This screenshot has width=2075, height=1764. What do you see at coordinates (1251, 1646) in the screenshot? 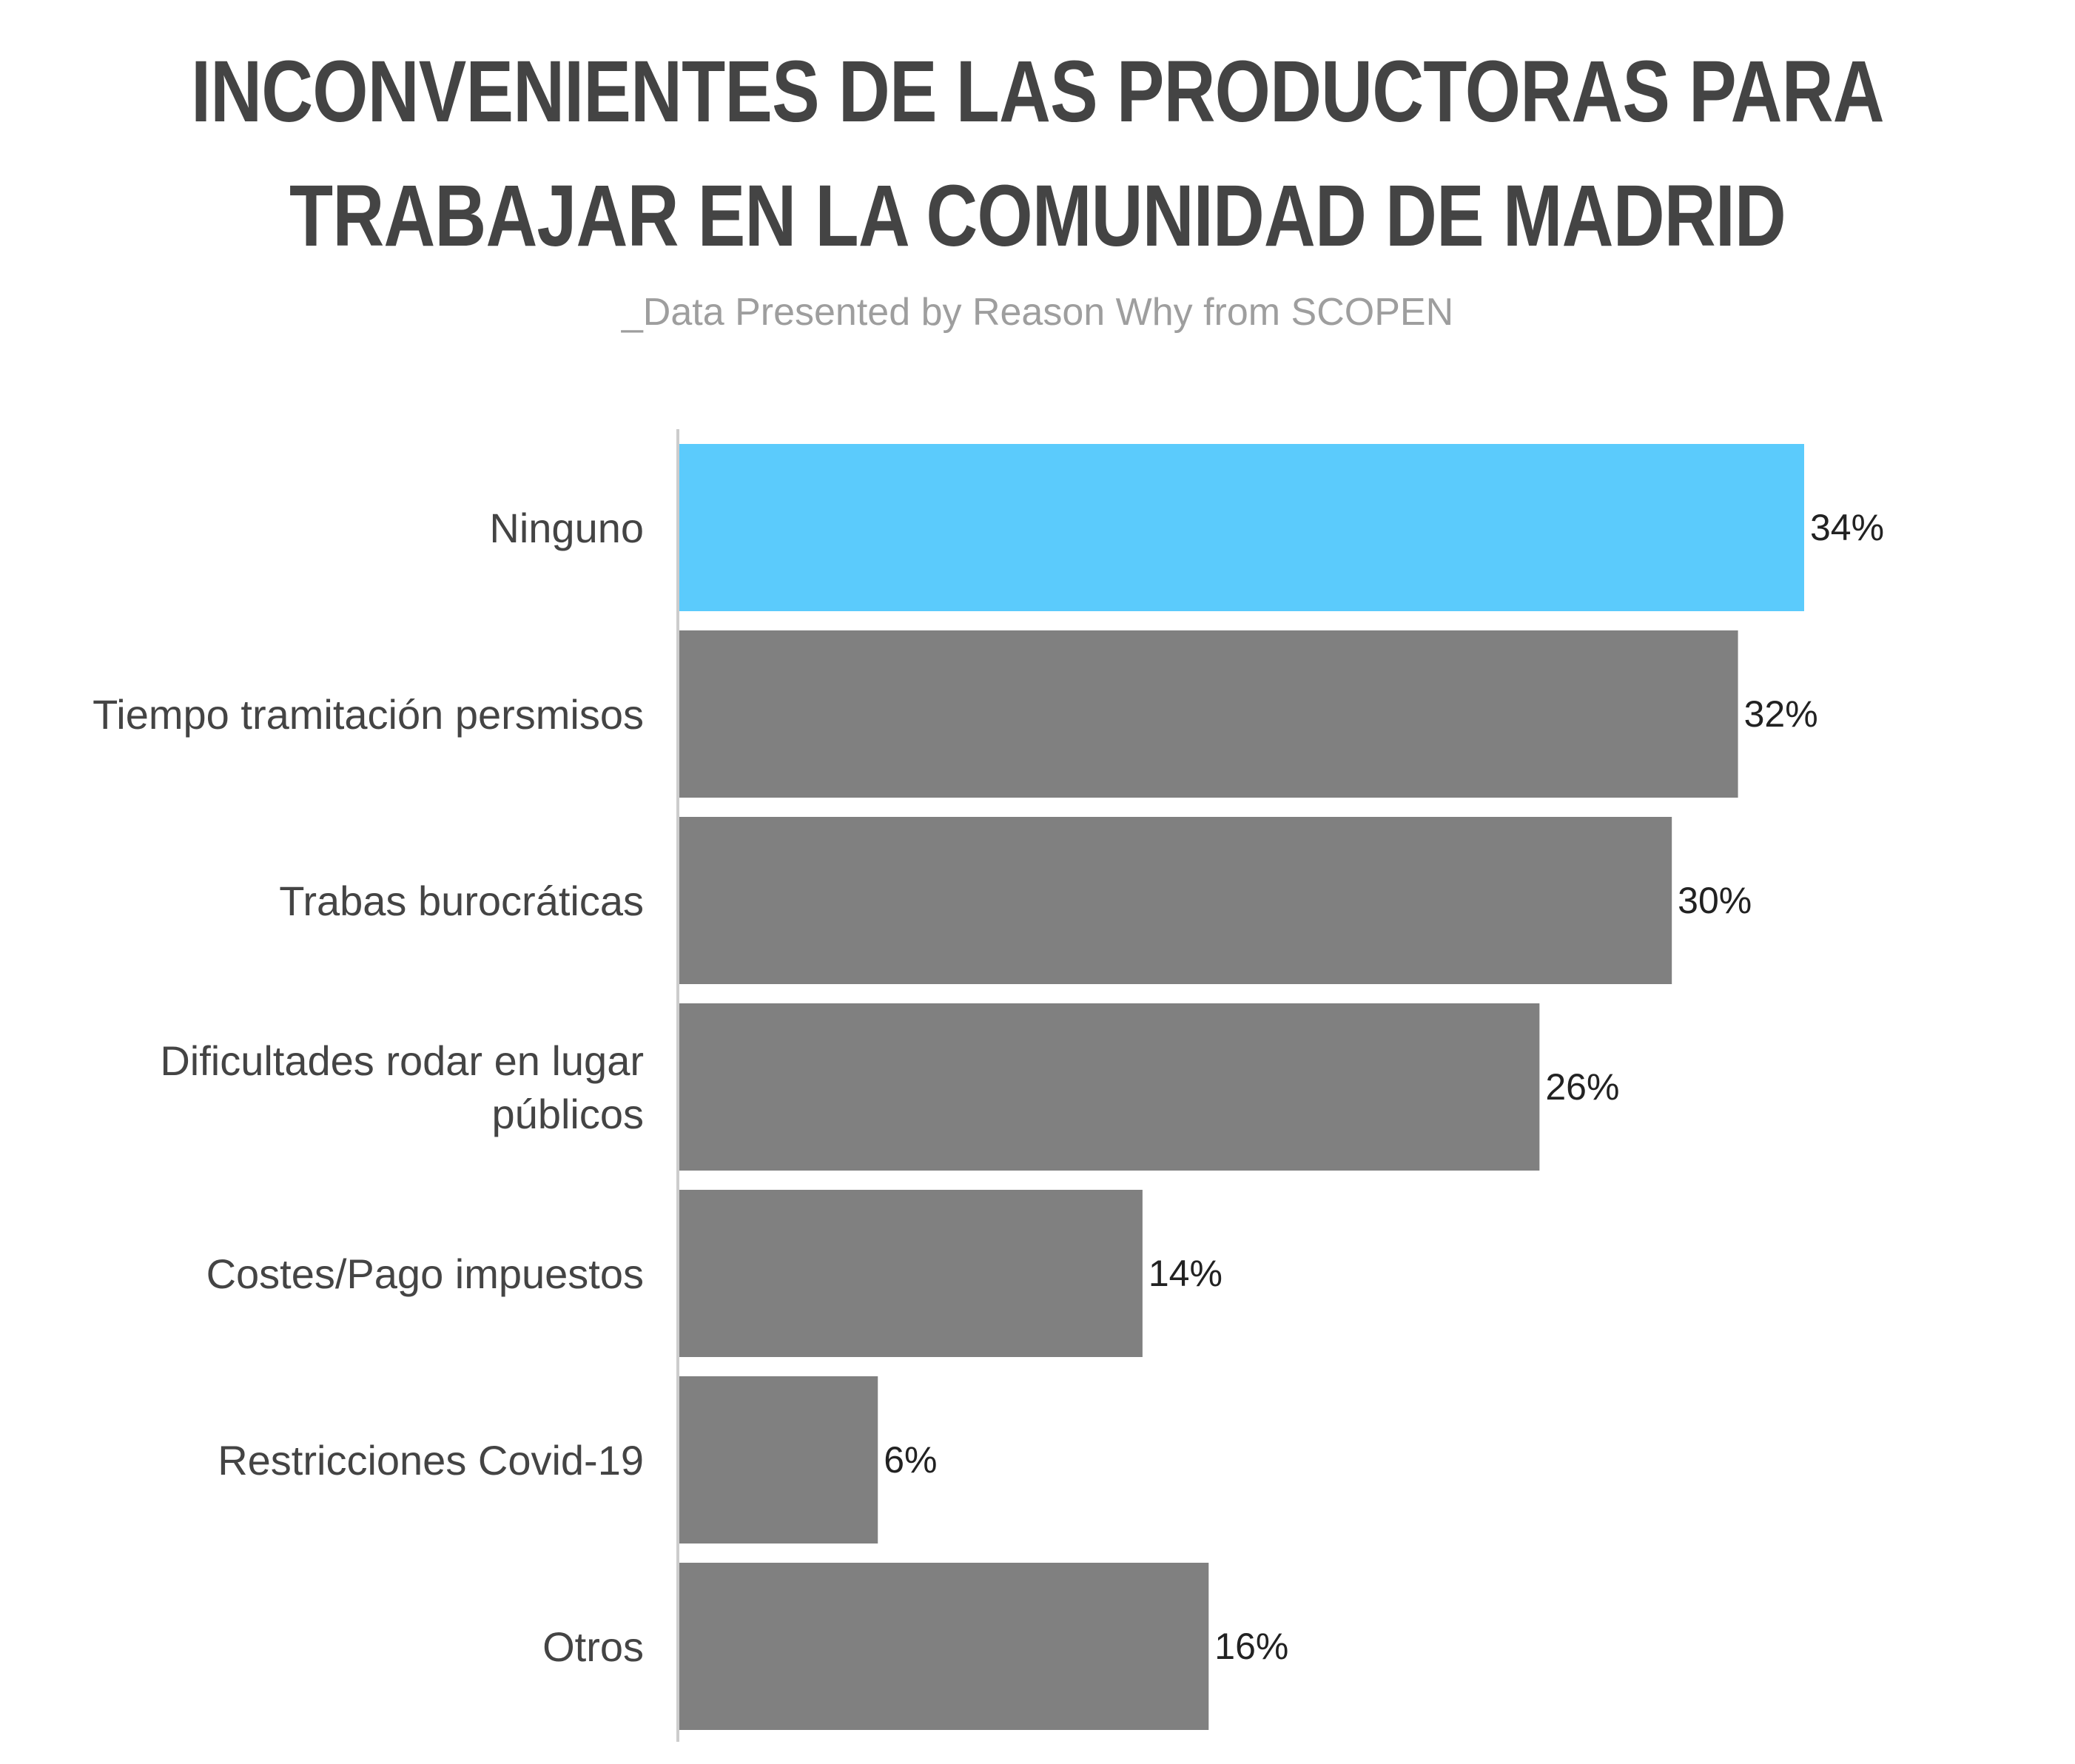
I see `value-label-6: 16%` at bounding box center [1251, 1646].